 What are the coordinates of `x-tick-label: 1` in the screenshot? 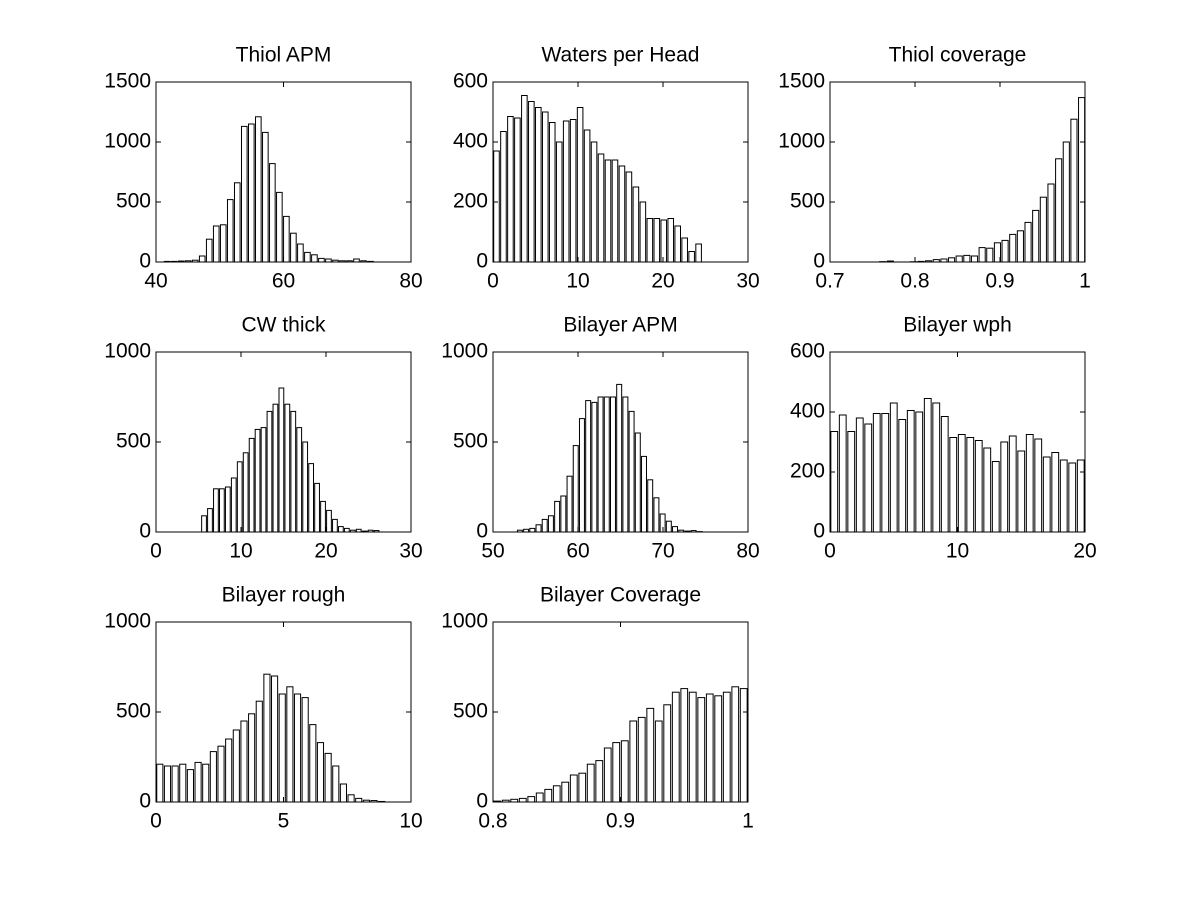 It's located at (748, 821).